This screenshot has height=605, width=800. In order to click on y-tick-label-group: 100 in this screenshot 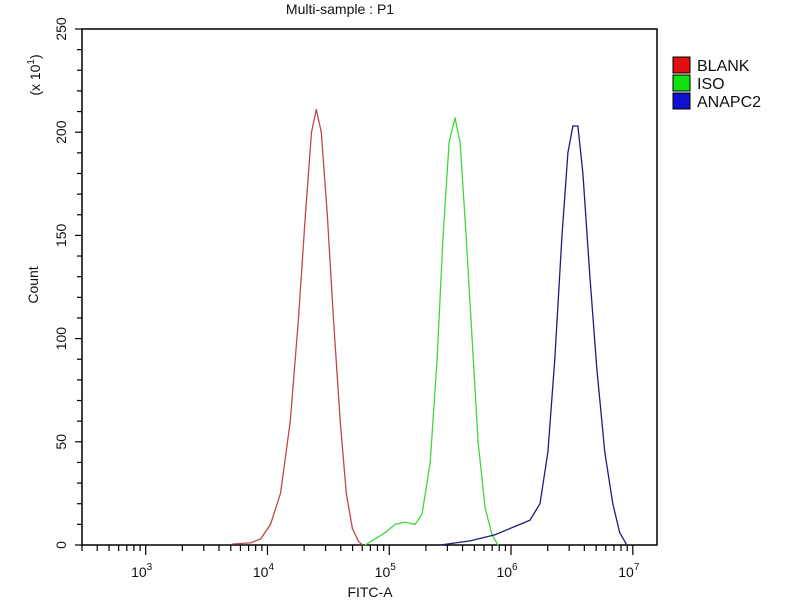, I will do `click(61, 339)`.